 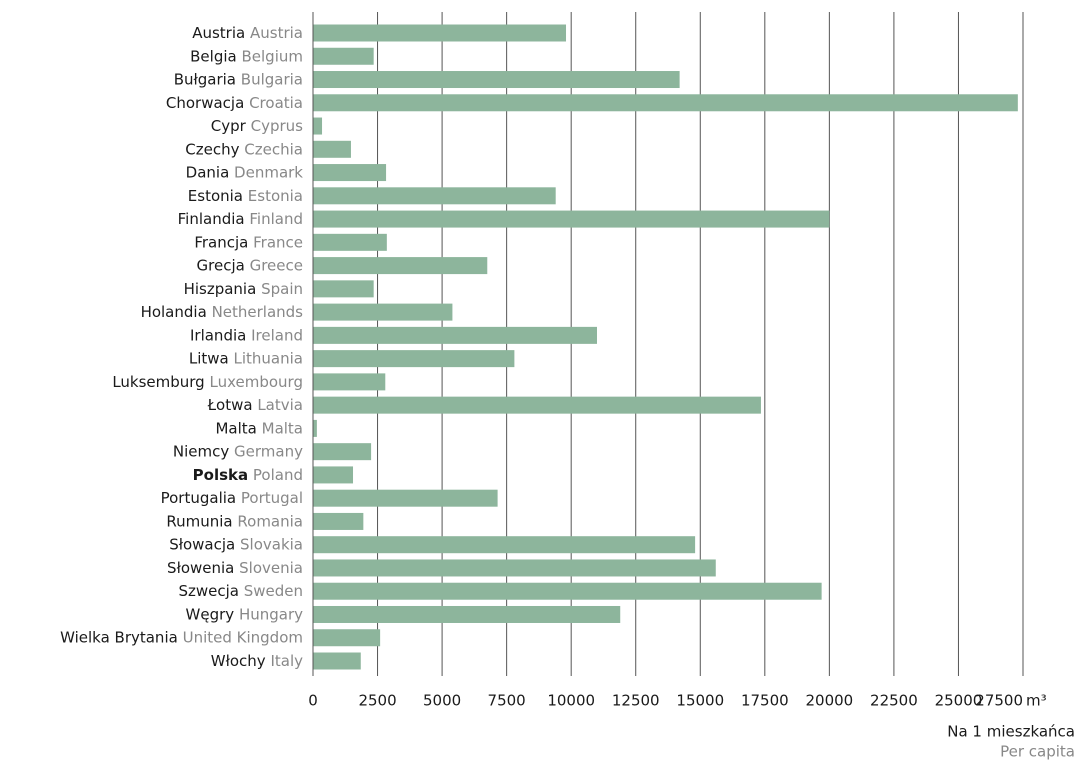 I want to click on category-en: Croatia, so click(x=276, y=102).